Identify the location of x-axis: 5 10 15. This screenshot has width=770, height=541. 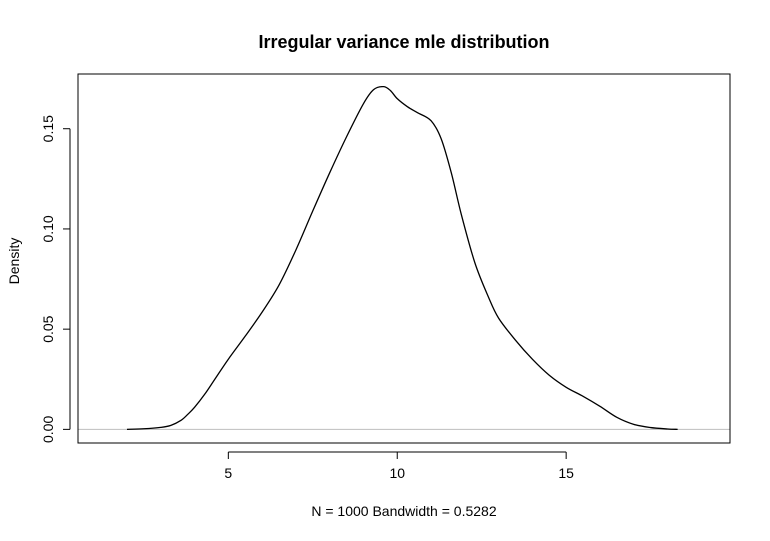
(399, 466).